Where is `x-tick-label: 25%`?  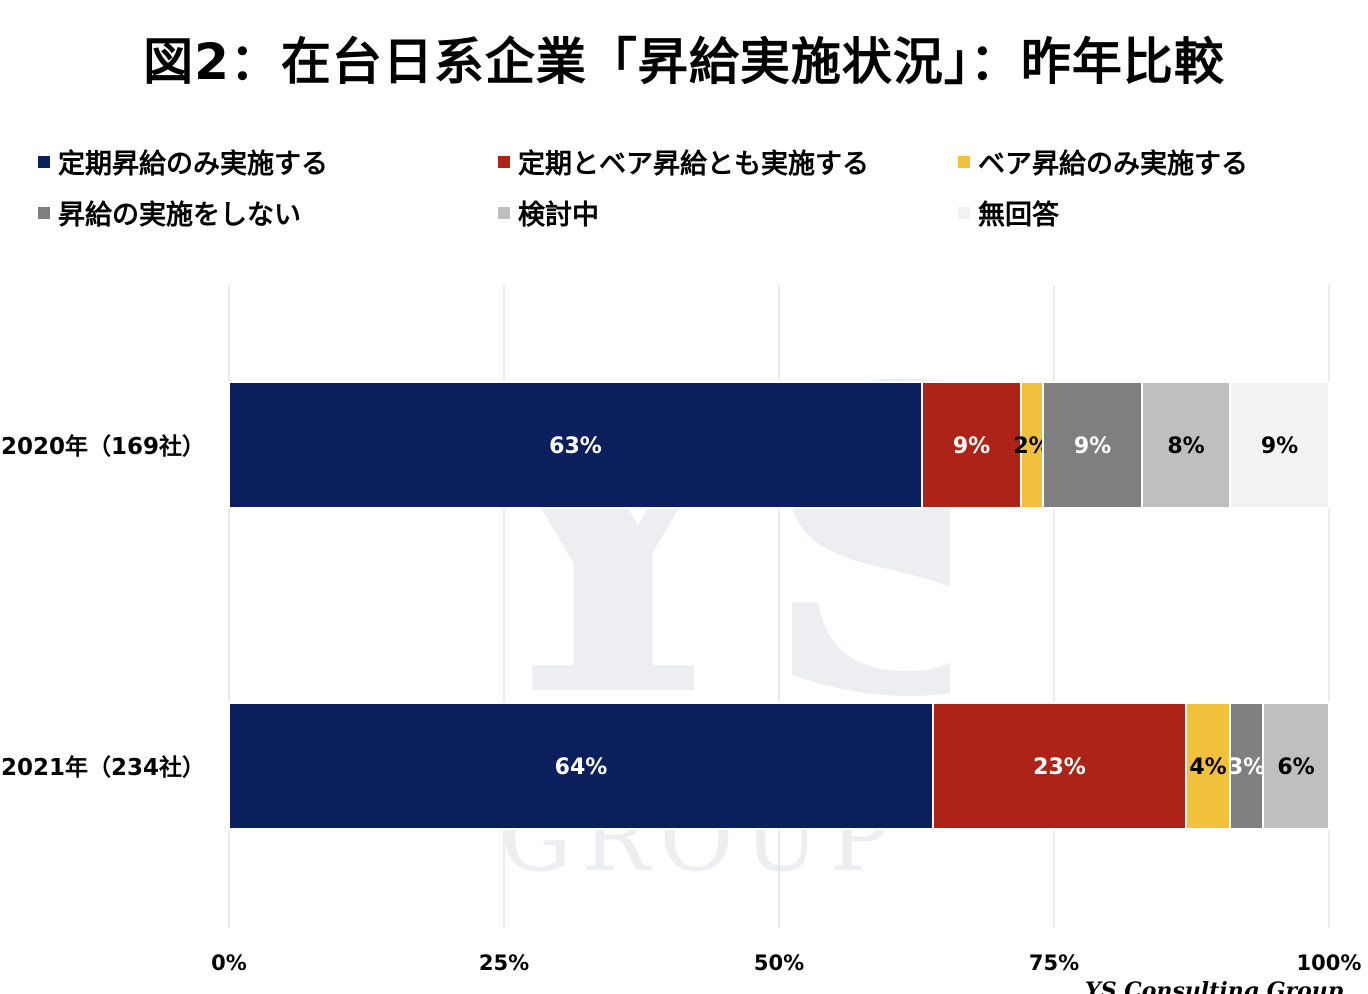 x-tick-label: 25% is located at coordinates (504, 963).